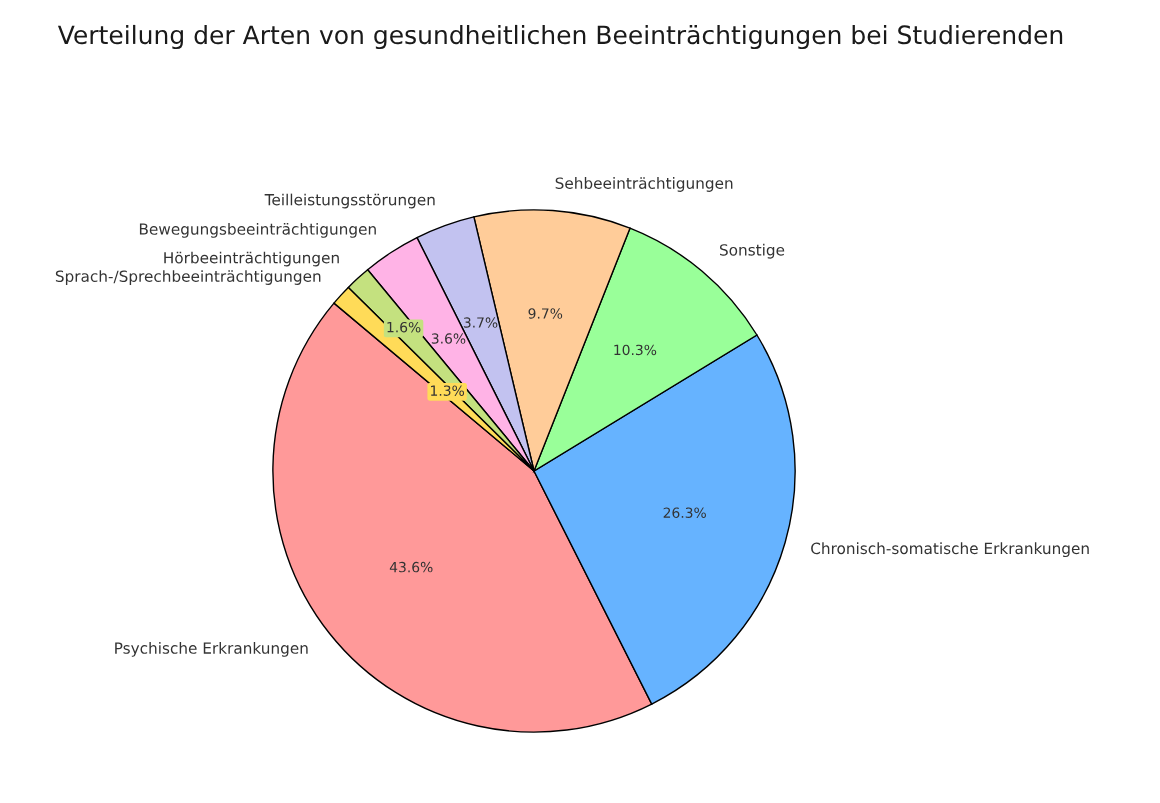 The width and height of the screenshot is (1160, 803). I want to click on data-label: 1.6%, so click(404, 327).